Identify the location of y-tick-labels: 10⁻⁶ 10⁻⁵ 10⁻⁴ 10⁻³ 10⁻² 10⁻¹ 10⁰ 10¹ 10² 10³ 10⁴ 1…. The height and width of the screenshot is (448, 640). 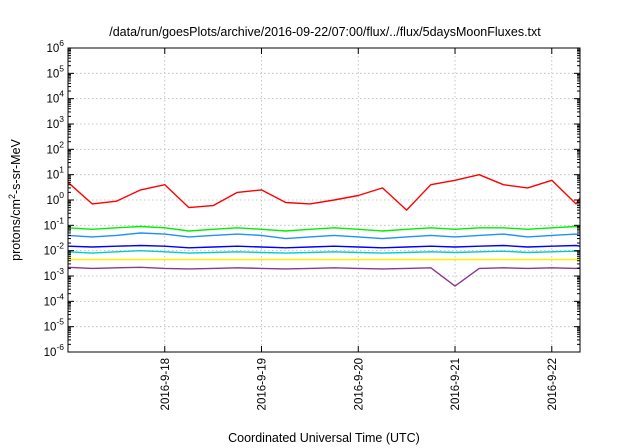
(54, 198).